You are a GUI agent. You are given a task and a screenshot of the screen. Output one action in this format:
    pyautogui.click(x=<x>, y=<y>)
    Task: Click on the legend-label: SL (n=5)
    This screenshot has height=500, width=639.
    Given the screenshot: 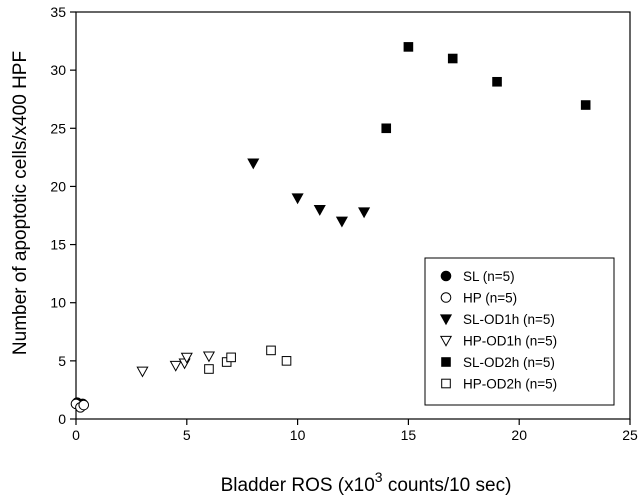 What is the action you would take?
    pyautogui.click(x=489, y=276)
    